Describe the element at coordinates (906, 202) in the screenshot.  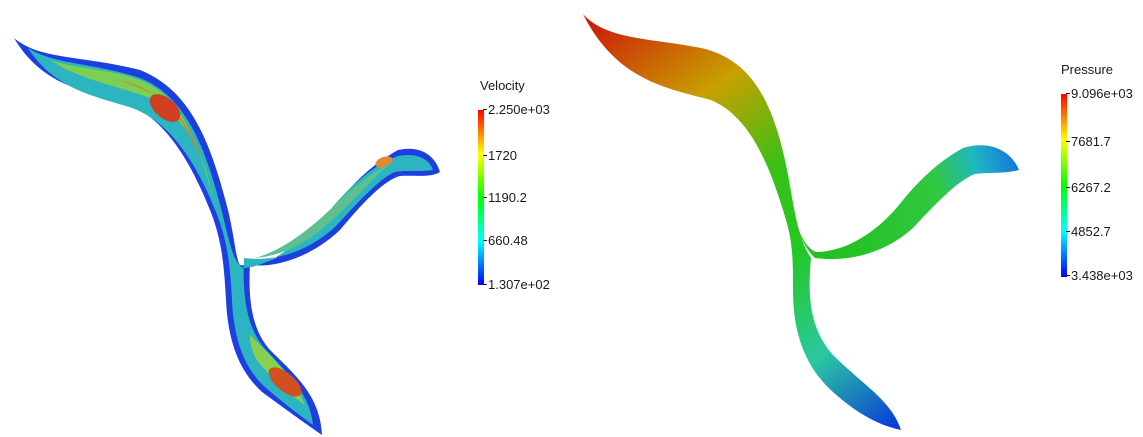
I see `pressure-vessel-branch` at that location.